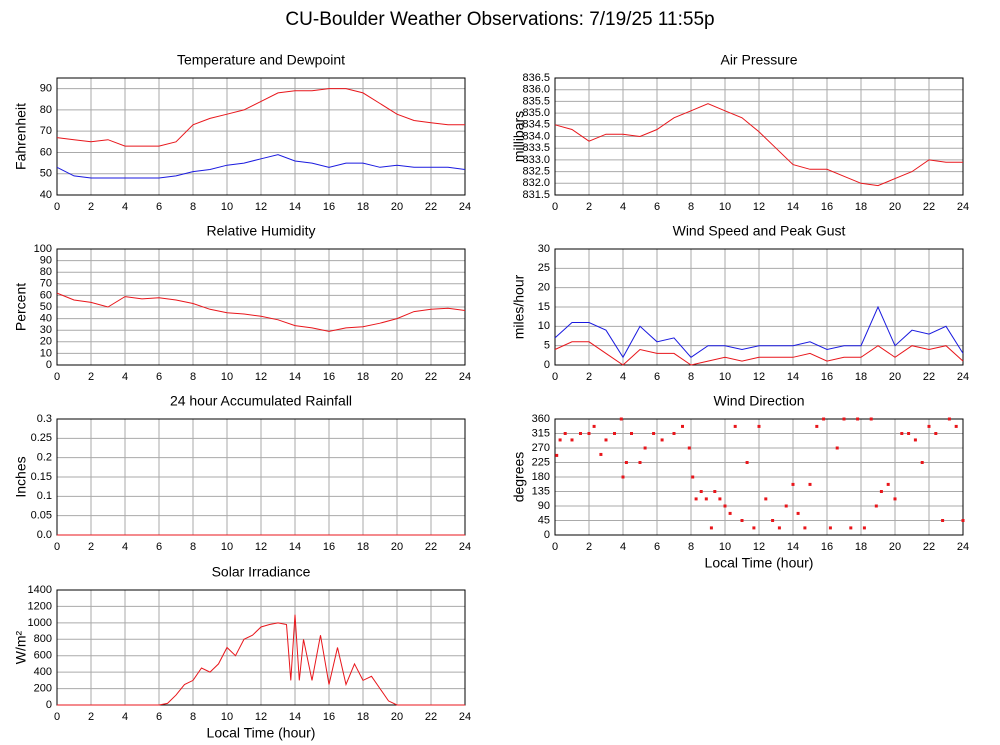  What do you see at coordinates (519, 306) in the screenshot?
I see `y-axis-label: miles/hour` at bounding box center [519, 306].